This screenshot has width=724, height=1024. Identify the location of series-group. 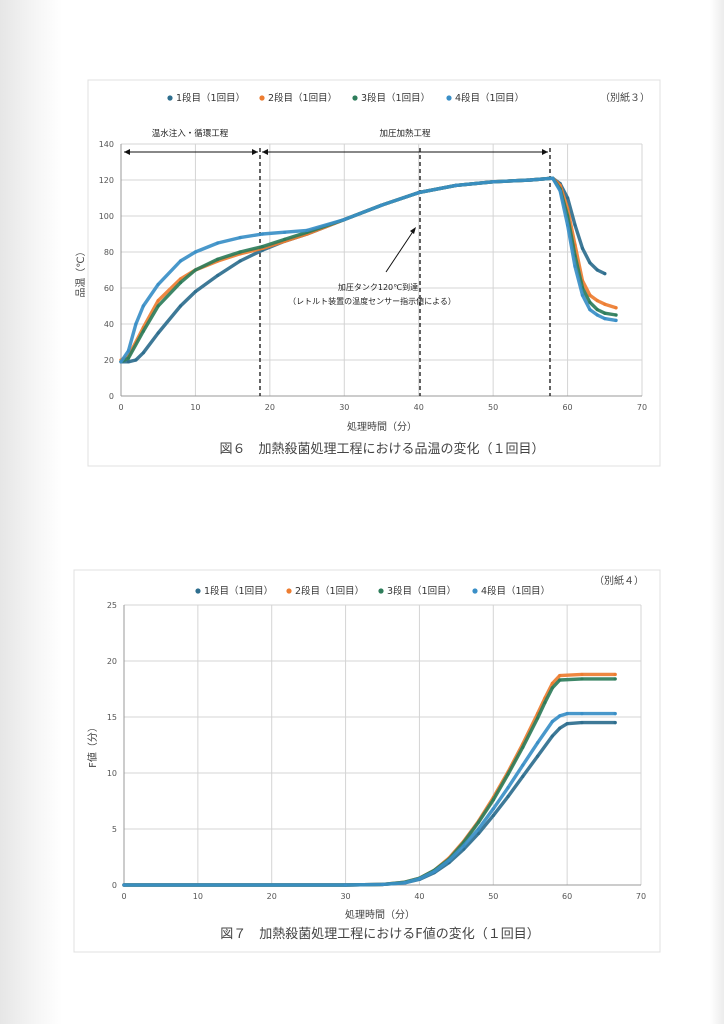
(369, 779).